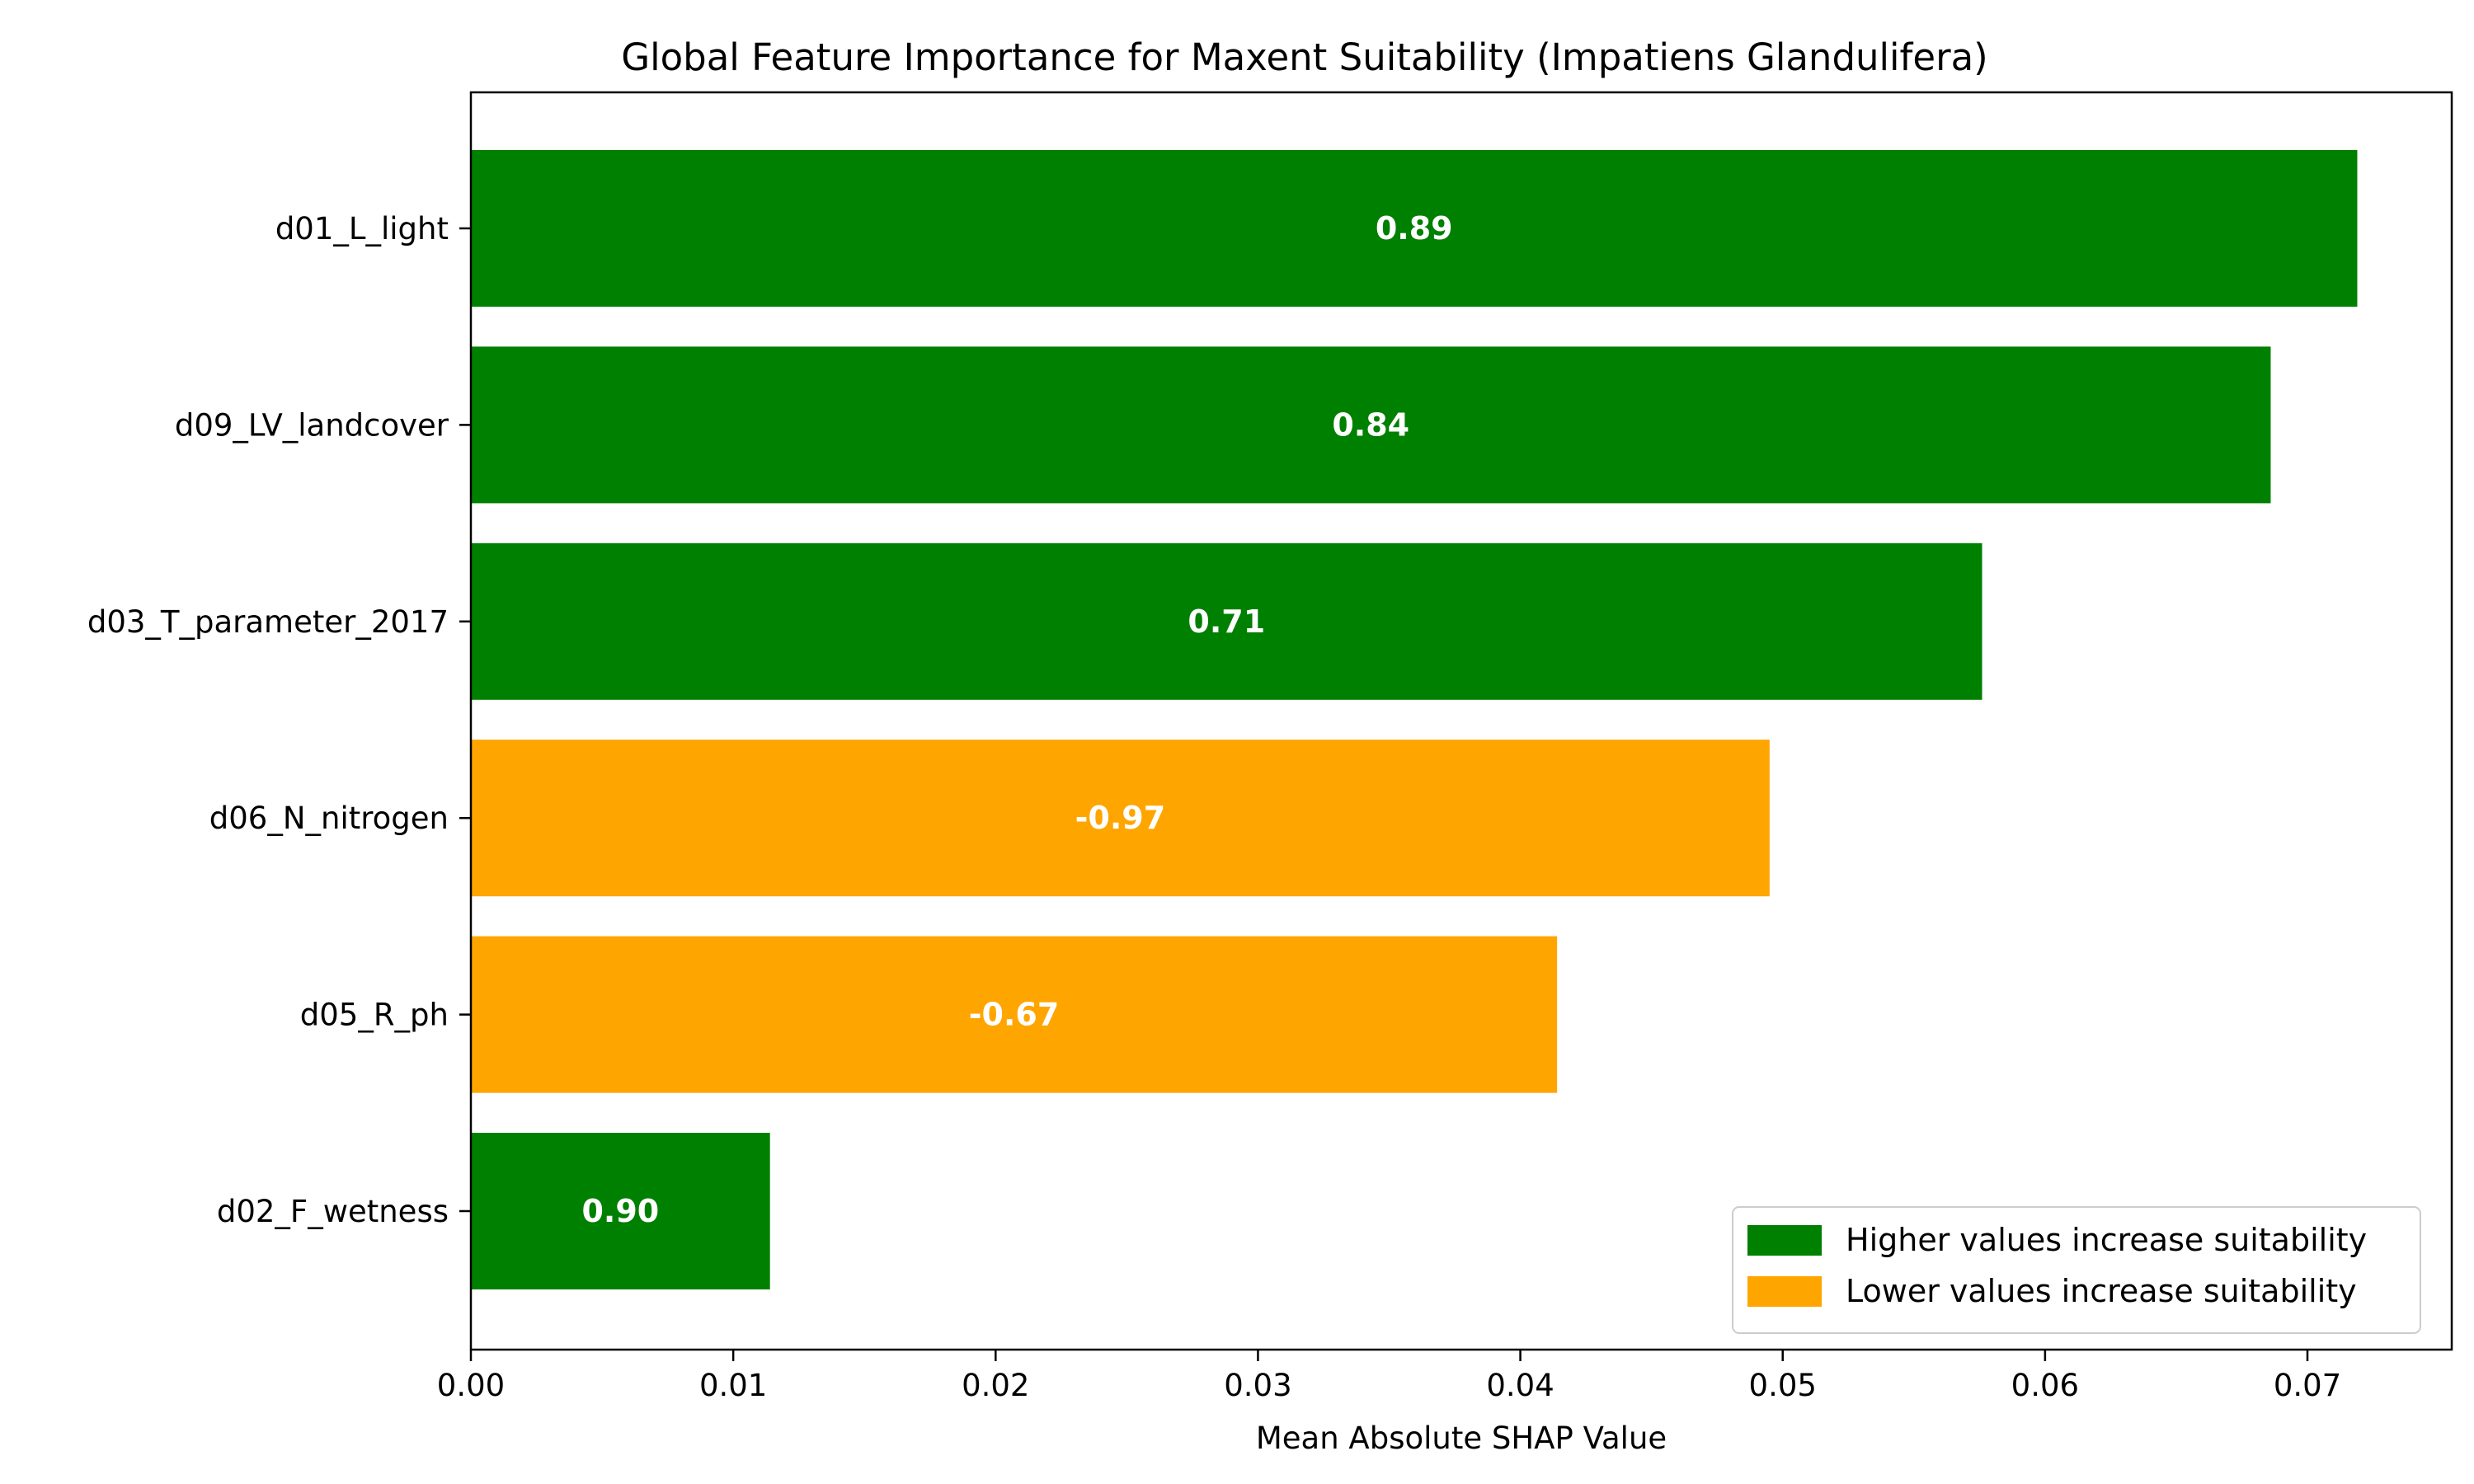 The width and height of the screenshot is (2474, 1484). I want to click on bar-d06_N_nitrogen, so click(1120, 818).